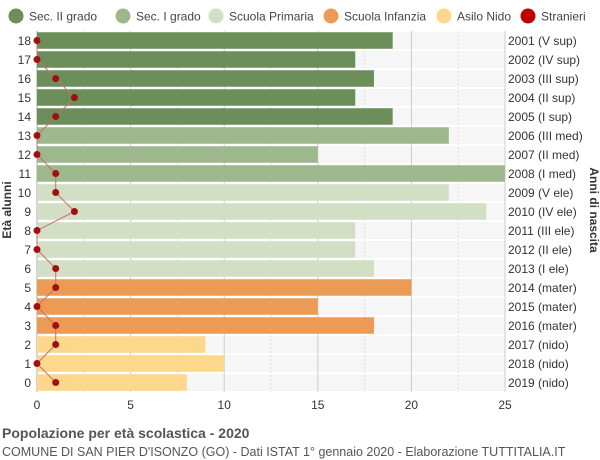 The width and height of the screenshot is (600, 460). I want to click on year-tick-label: 2008 (I med), so click(542, 174).